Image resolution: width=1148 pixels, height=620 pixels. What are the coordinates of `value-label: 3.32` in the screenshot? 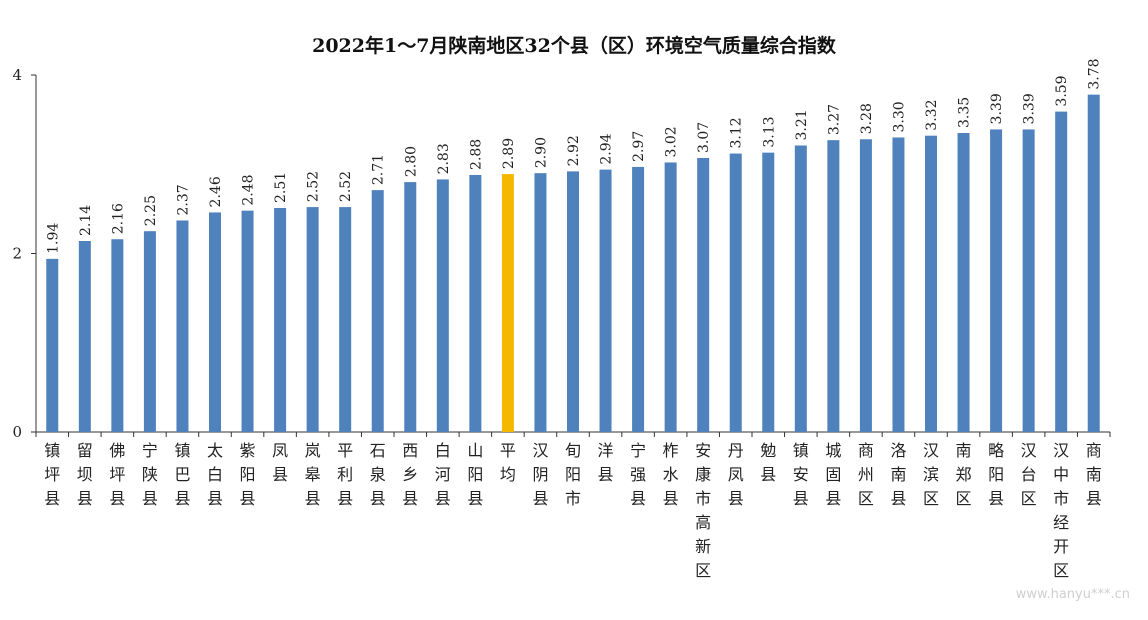 It's located at (932, 115).